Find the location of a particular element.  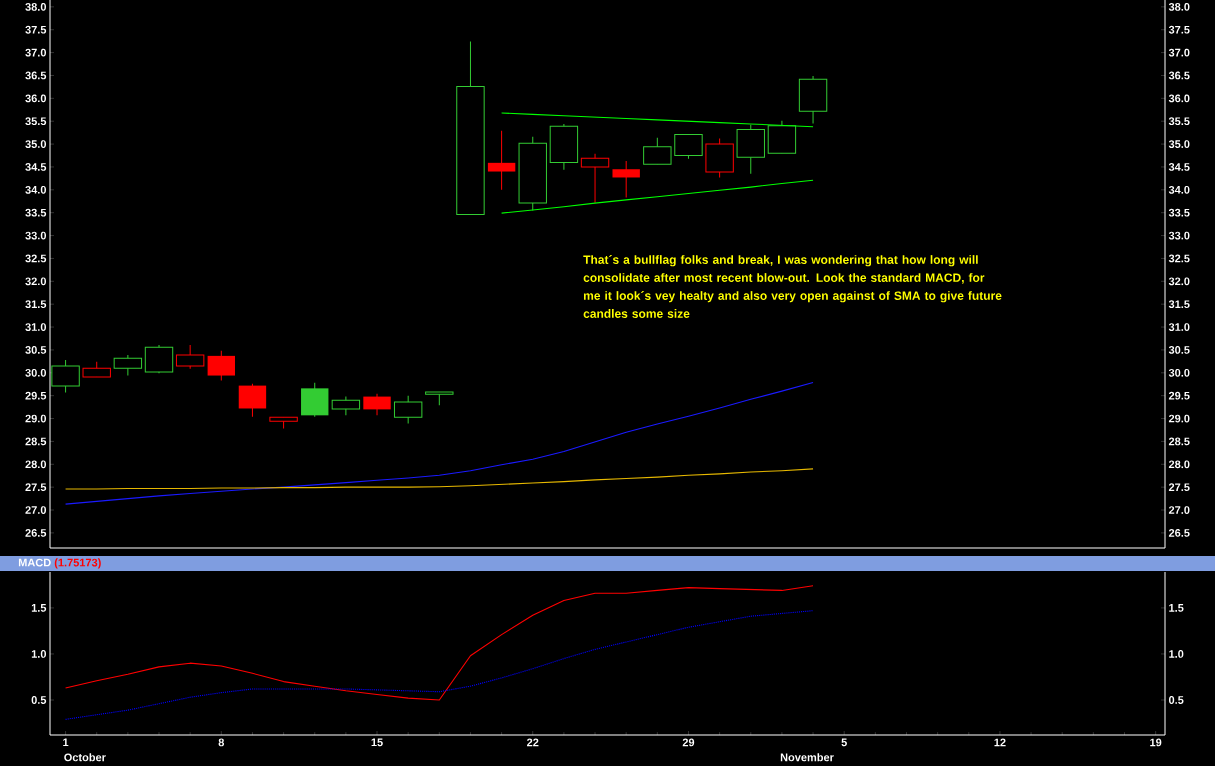

annotation: That´s a bullflag folks and break, I was wondering that how long will consolidate after most recent blow-out. Look the standard MACD, for me it look´s vey healty and also very open against of SMA to give future candles some size is located at coordinates (792, 286).